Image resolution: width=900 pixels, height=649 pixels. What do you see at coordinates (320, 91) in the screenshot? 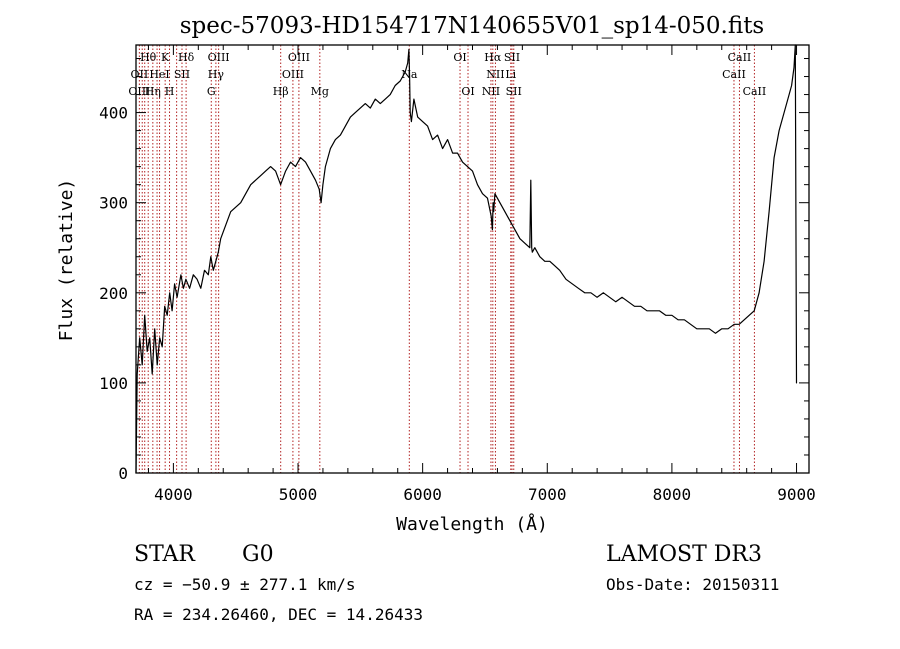
I see `spectral-line-label: Mg` at bounding box center [320, 91].